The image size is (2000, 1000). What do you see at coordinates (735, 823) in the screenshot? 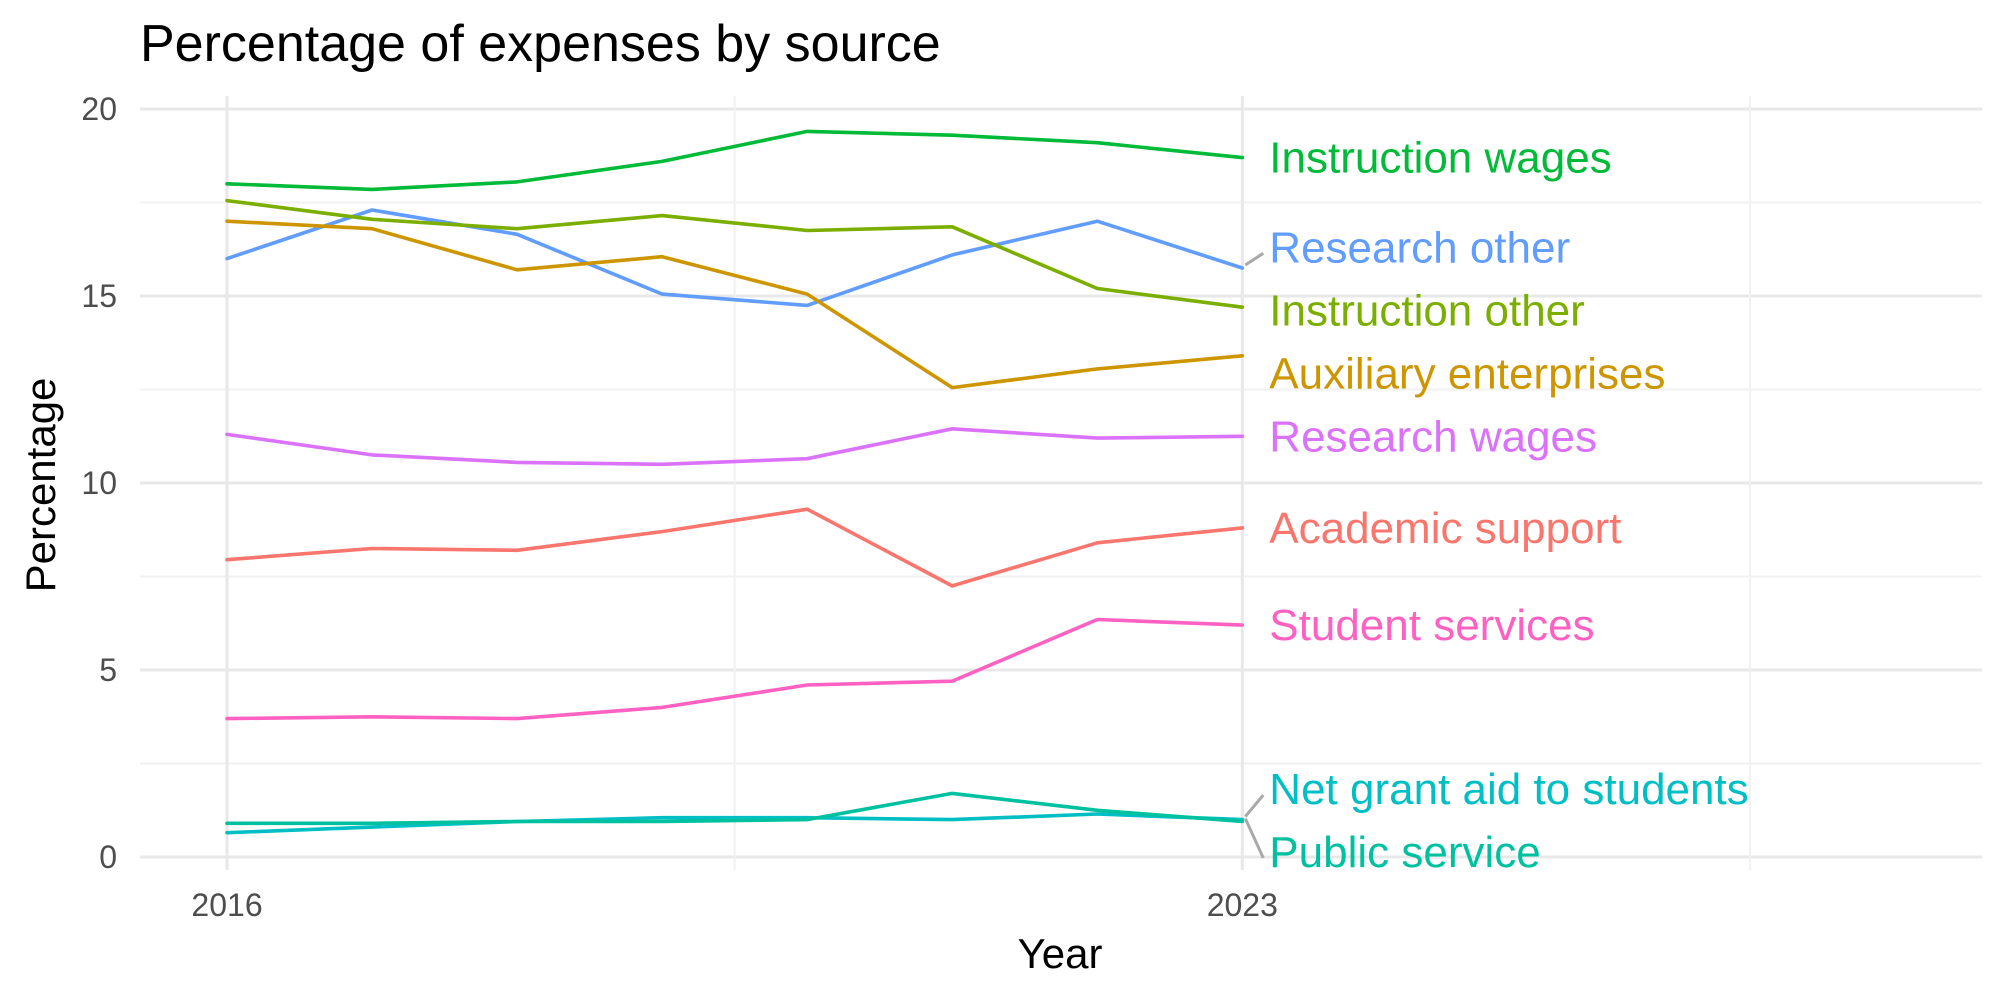
I see `series-line-net-grant-aid-to-students` at bounding box center [735, 823].